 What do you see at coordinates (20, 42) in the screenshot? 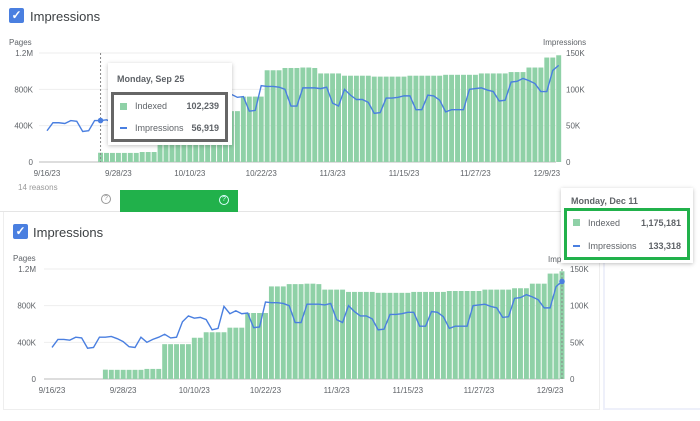
I see `left-axis-title: Pages` at bounding box center [20, 42].